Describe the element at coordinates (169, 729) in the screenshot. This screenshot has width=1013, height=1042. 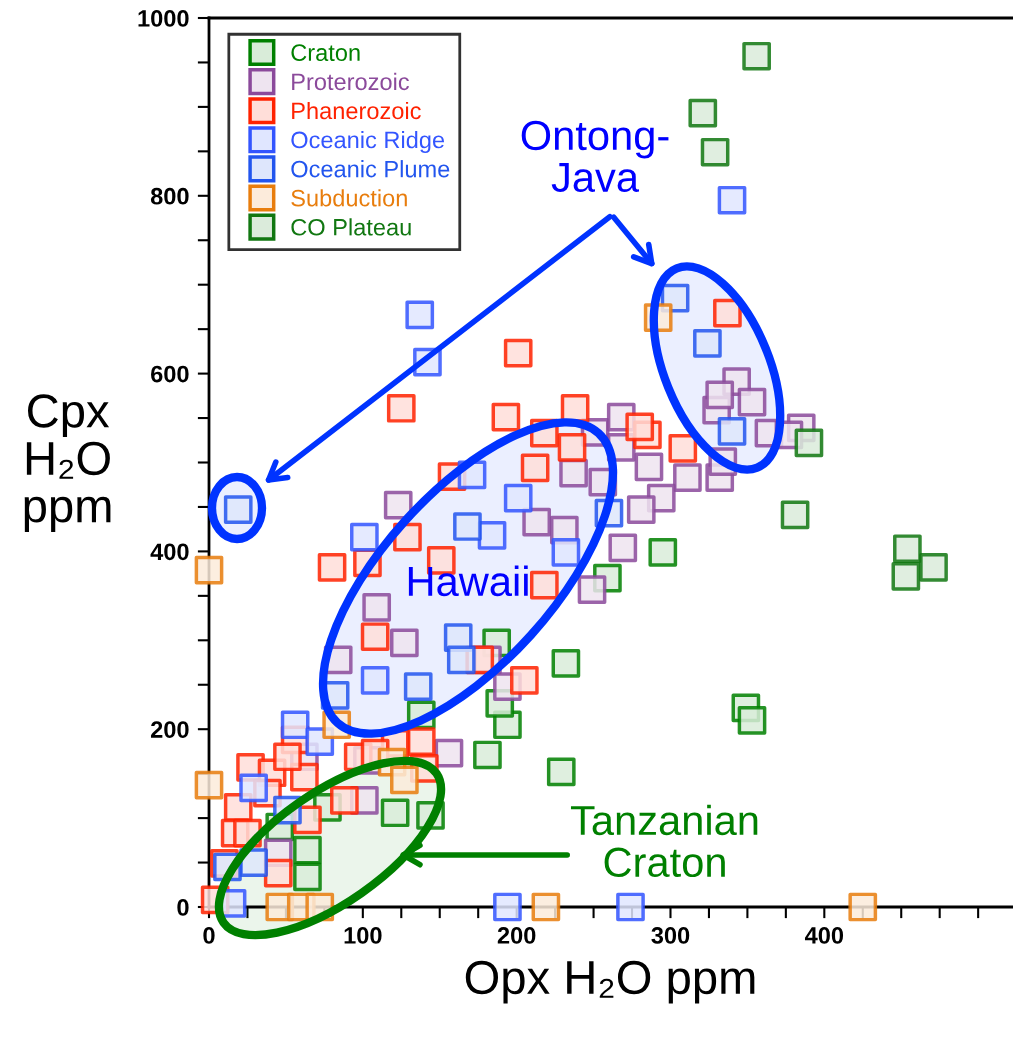
I see `y-tick-label: 200` at that location.